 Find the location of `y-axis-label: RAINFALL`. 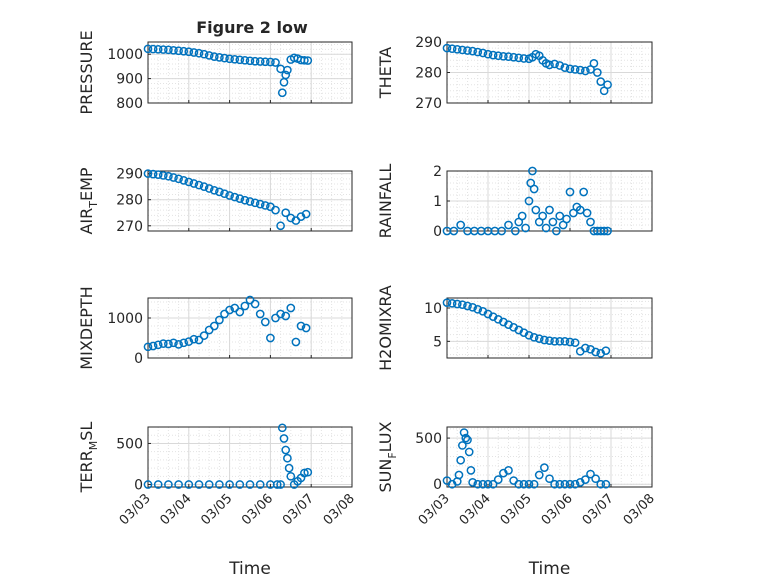

y-axis-label: RAINFALL is located at coordinates (385, 201).